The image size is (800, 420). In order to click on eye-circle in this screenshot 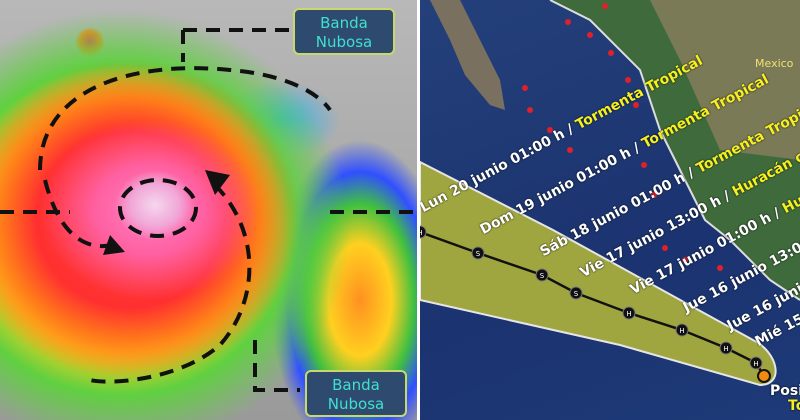, I will do `click(158, 208)`.